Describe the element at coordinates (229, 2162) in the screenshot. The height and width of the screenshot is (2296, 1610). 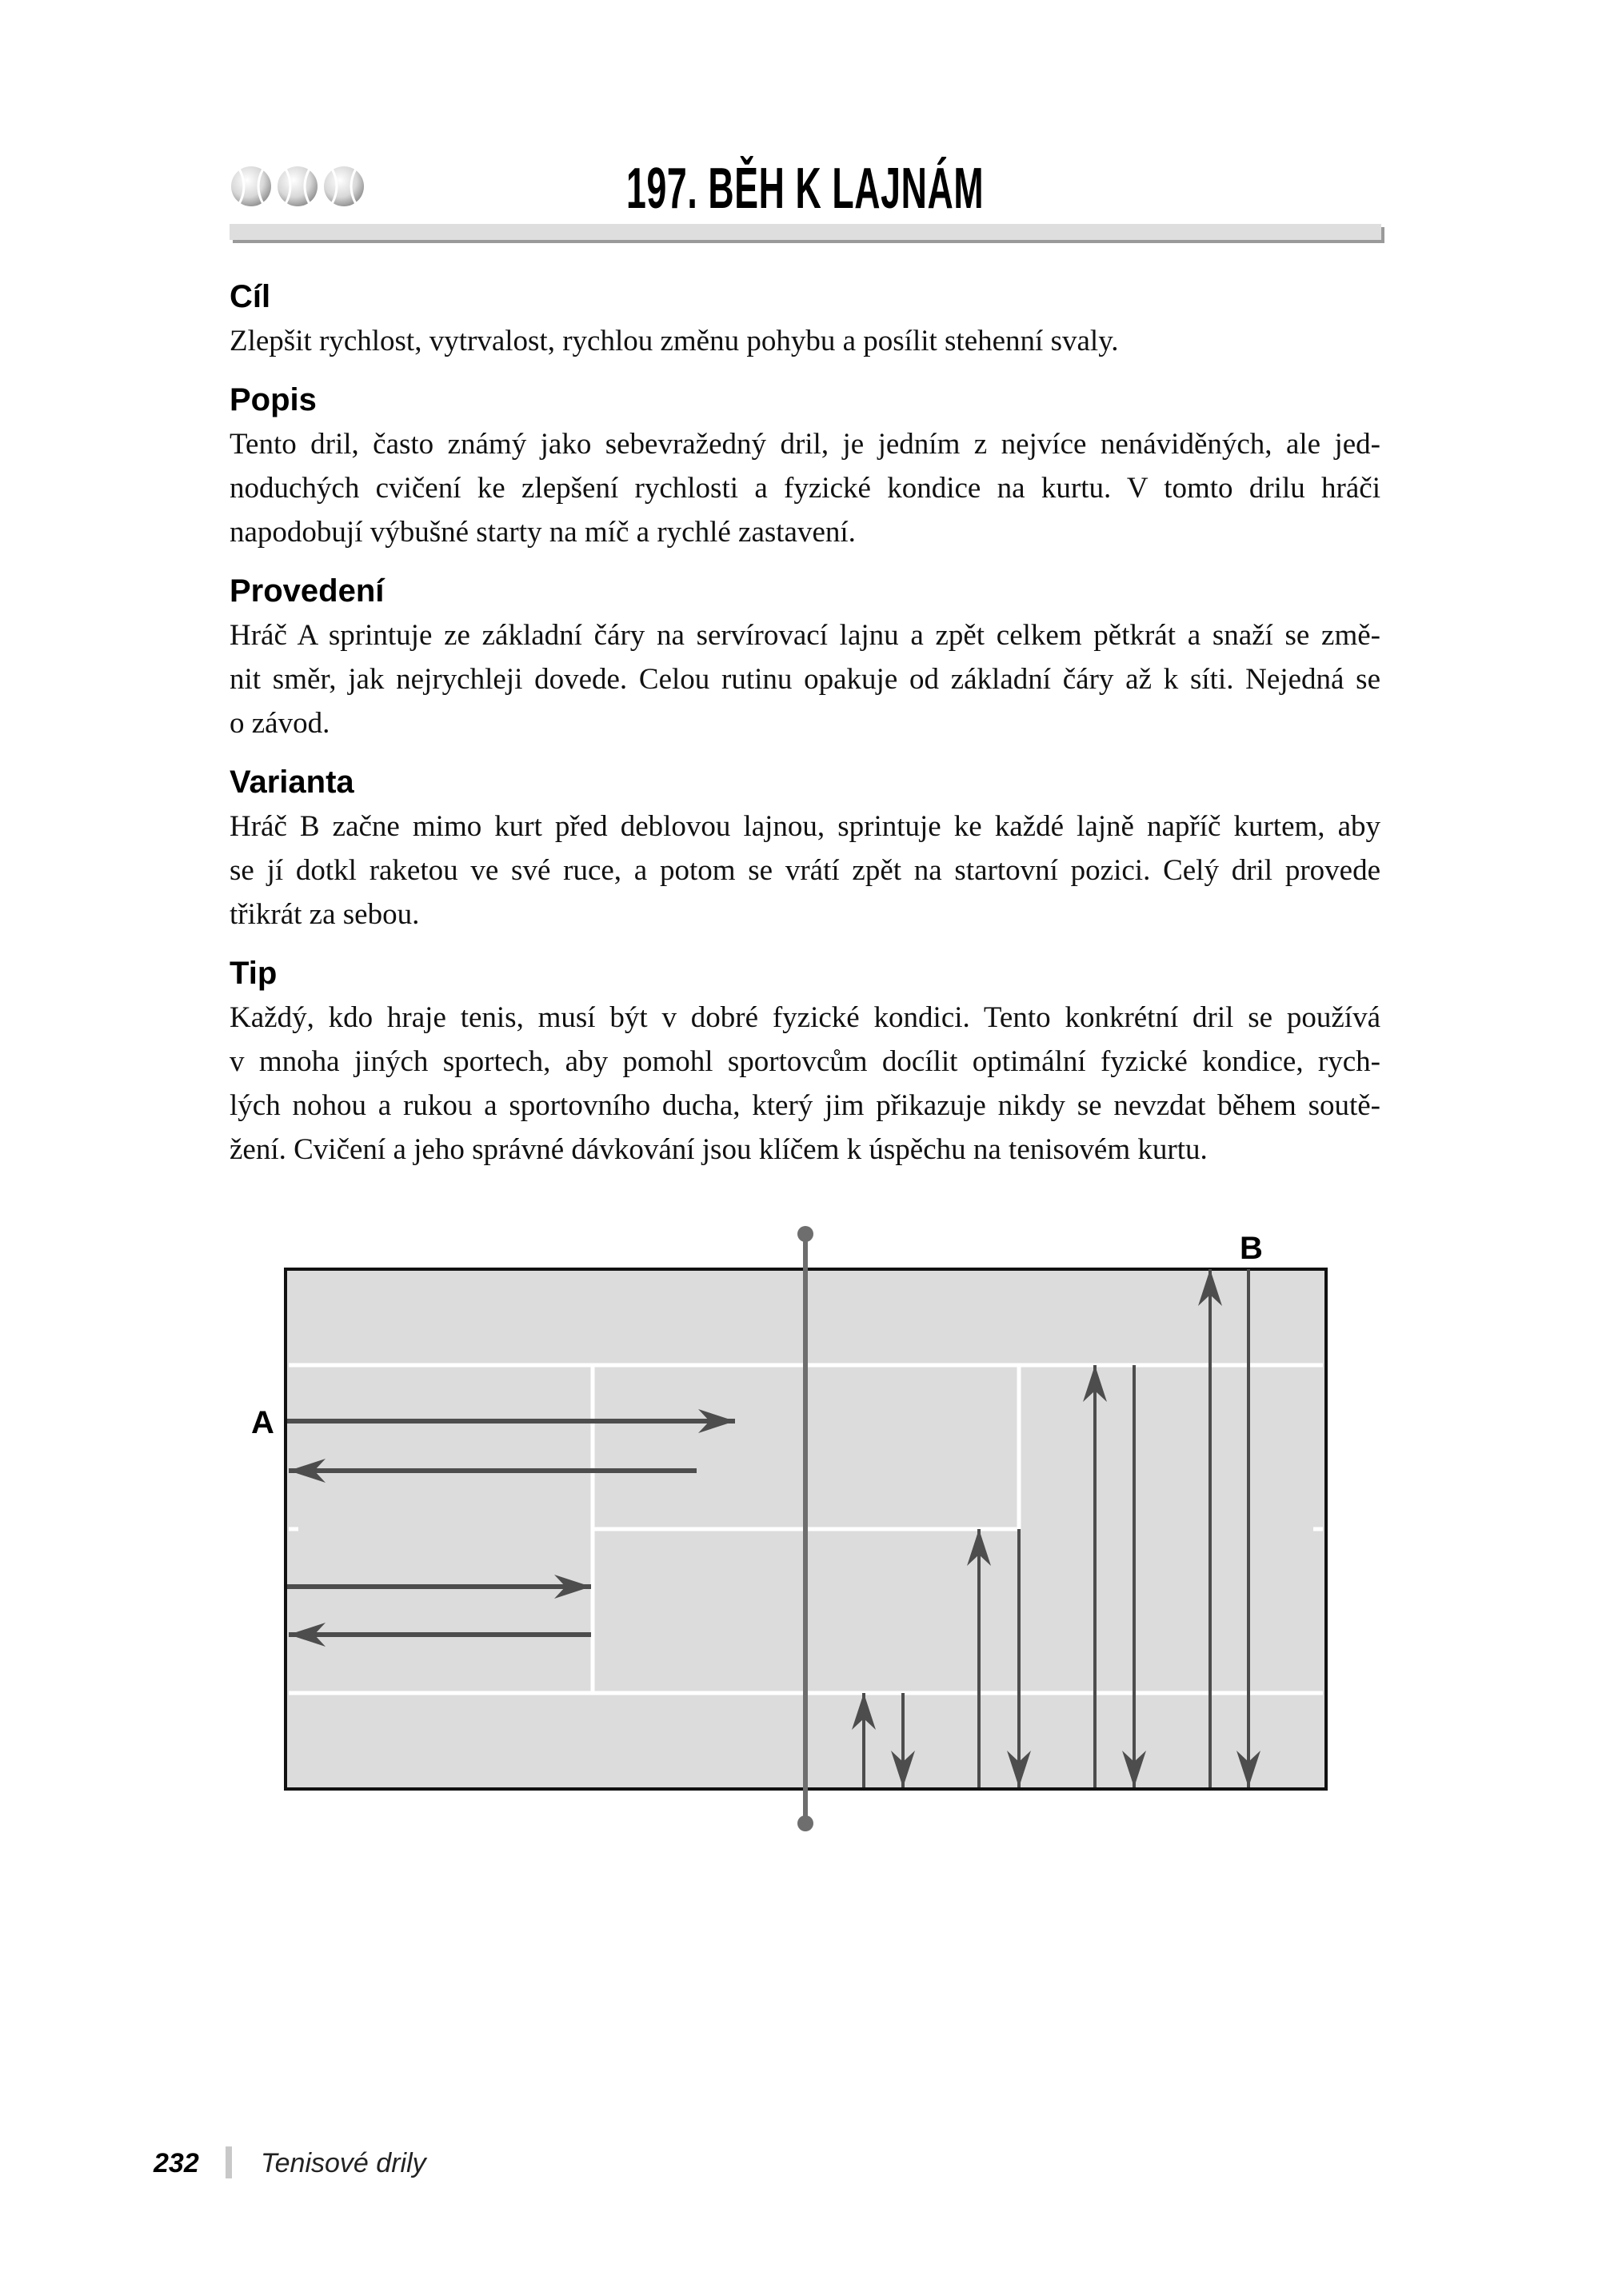
I see `footer-separator` at that location.